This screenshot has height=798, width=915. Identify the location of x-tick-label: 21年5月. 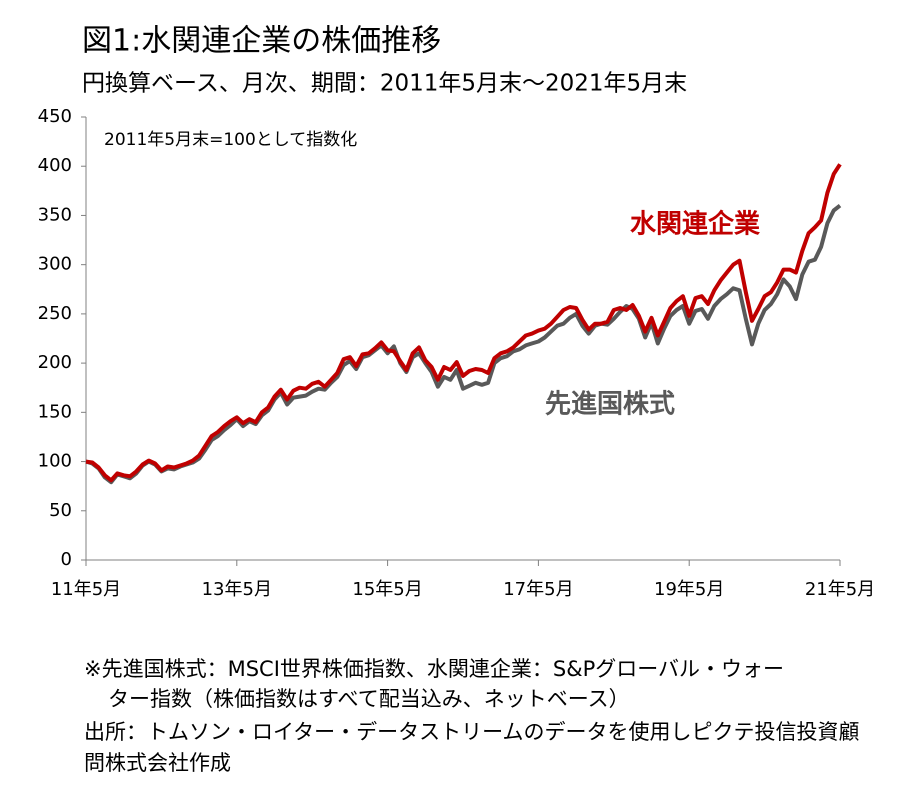
(840, 589).